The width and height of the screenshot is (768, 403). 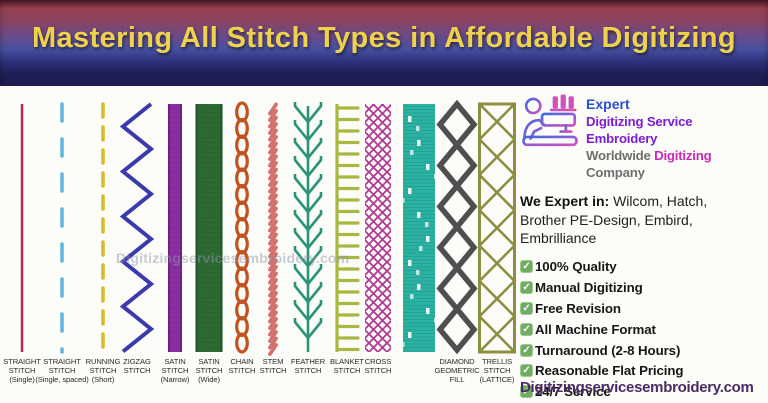 What do you see at coordinates (175, 370) in the screenshot?
I see `stitch-label-satin-stitch-narrow: SATIN STITCH (Narrow)` at bounding box center [175, 370].